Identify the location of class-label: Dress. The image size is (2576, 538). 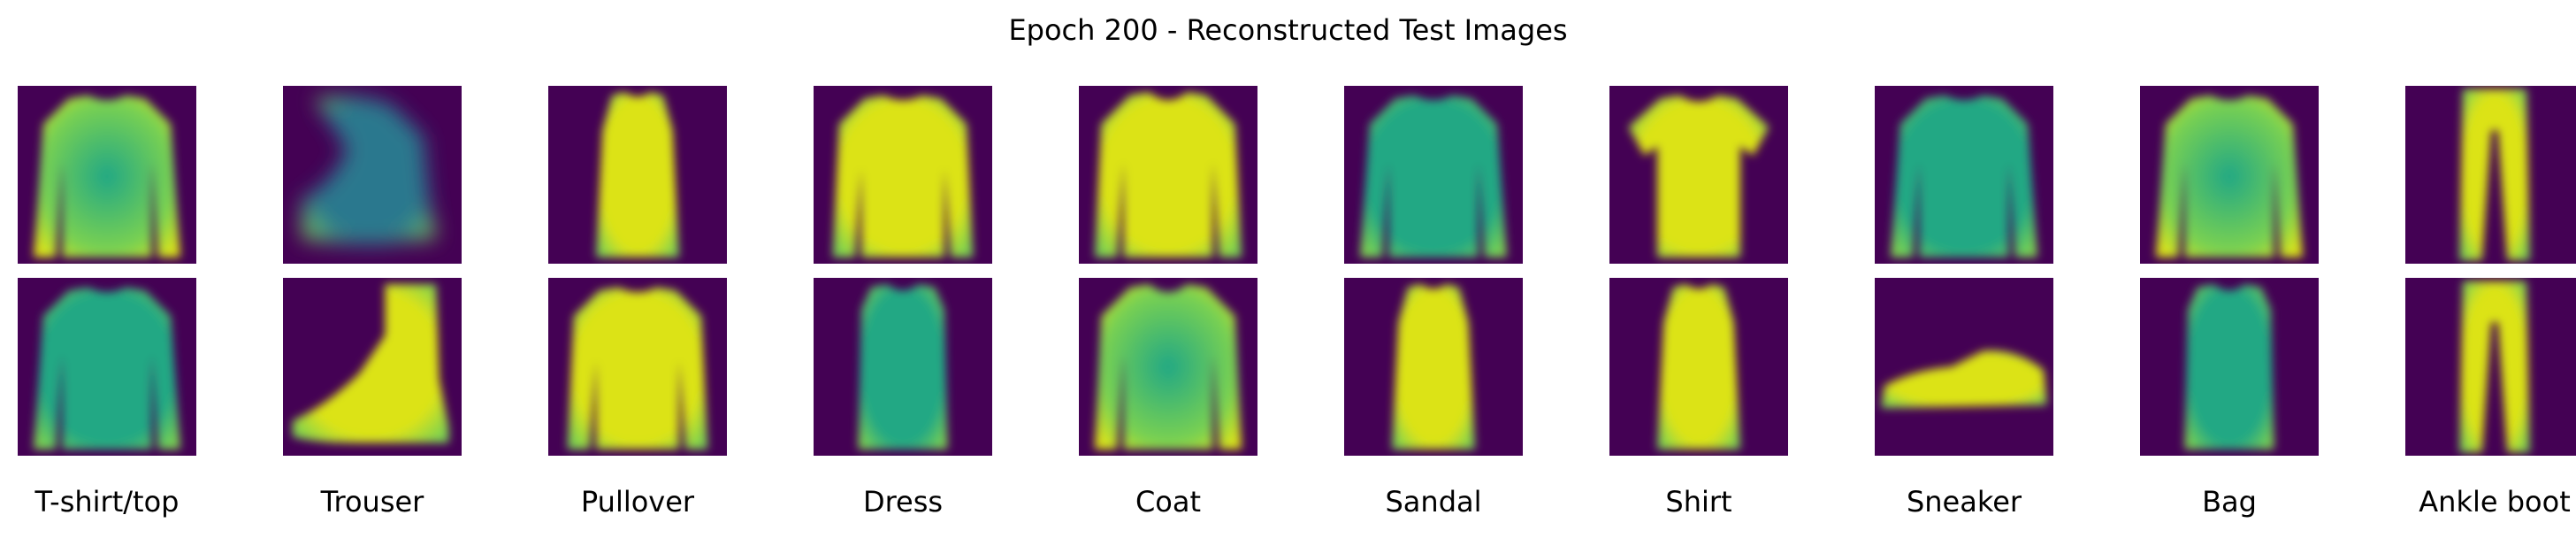
(903, 502).